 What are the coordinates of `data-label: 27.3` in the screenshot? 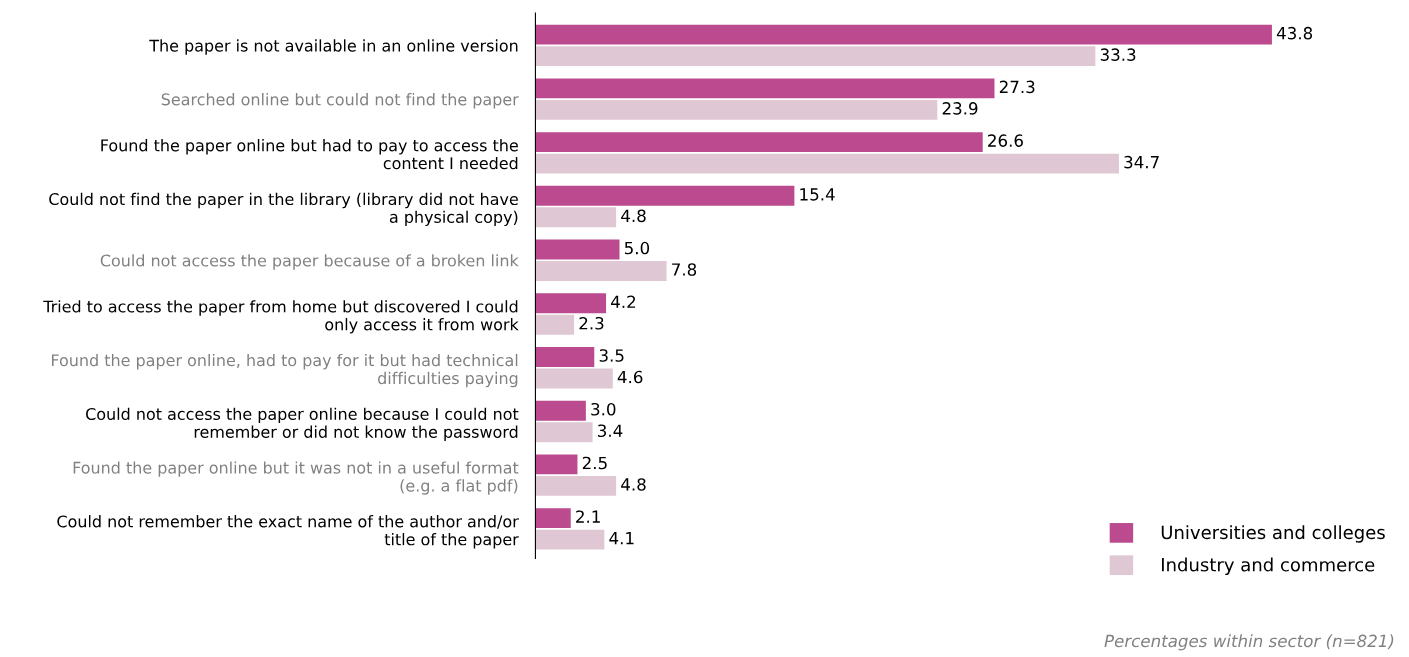 It's located at (1017, 87).